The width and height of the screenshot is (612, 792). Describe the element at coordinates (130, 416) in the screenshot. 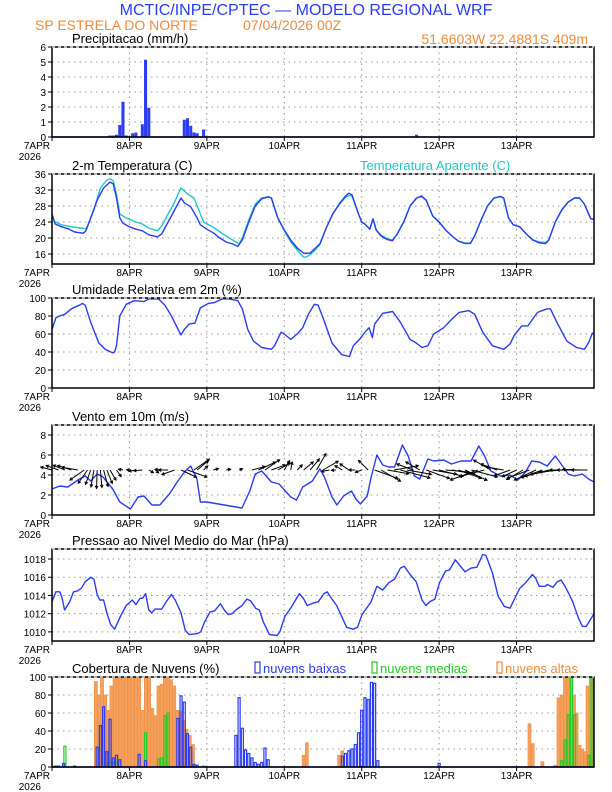

I see `panel-title: Vento em 10m (m/s)` at that location.